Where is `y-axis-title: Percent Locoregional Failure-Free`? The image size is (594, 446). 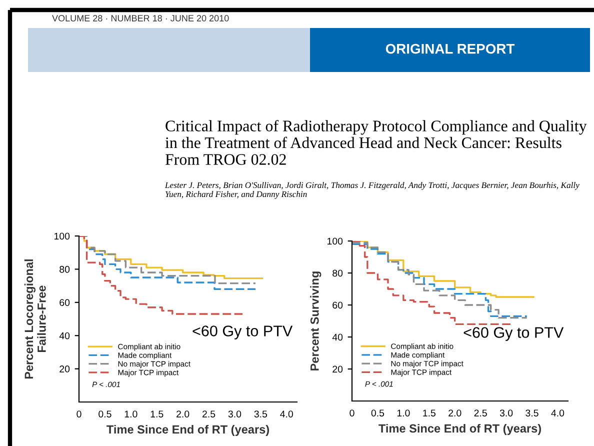
y-axis-title: Percent Locoregional Failure-Free is located at coordinates (35, 319).